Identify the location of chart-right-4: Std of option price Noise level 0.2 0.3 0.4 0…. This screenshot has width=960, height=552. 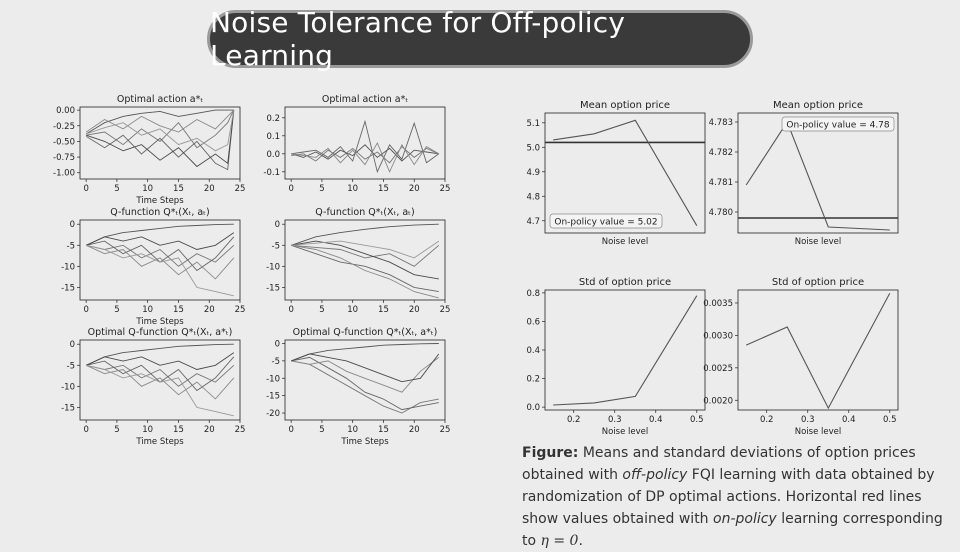
(801, 357).